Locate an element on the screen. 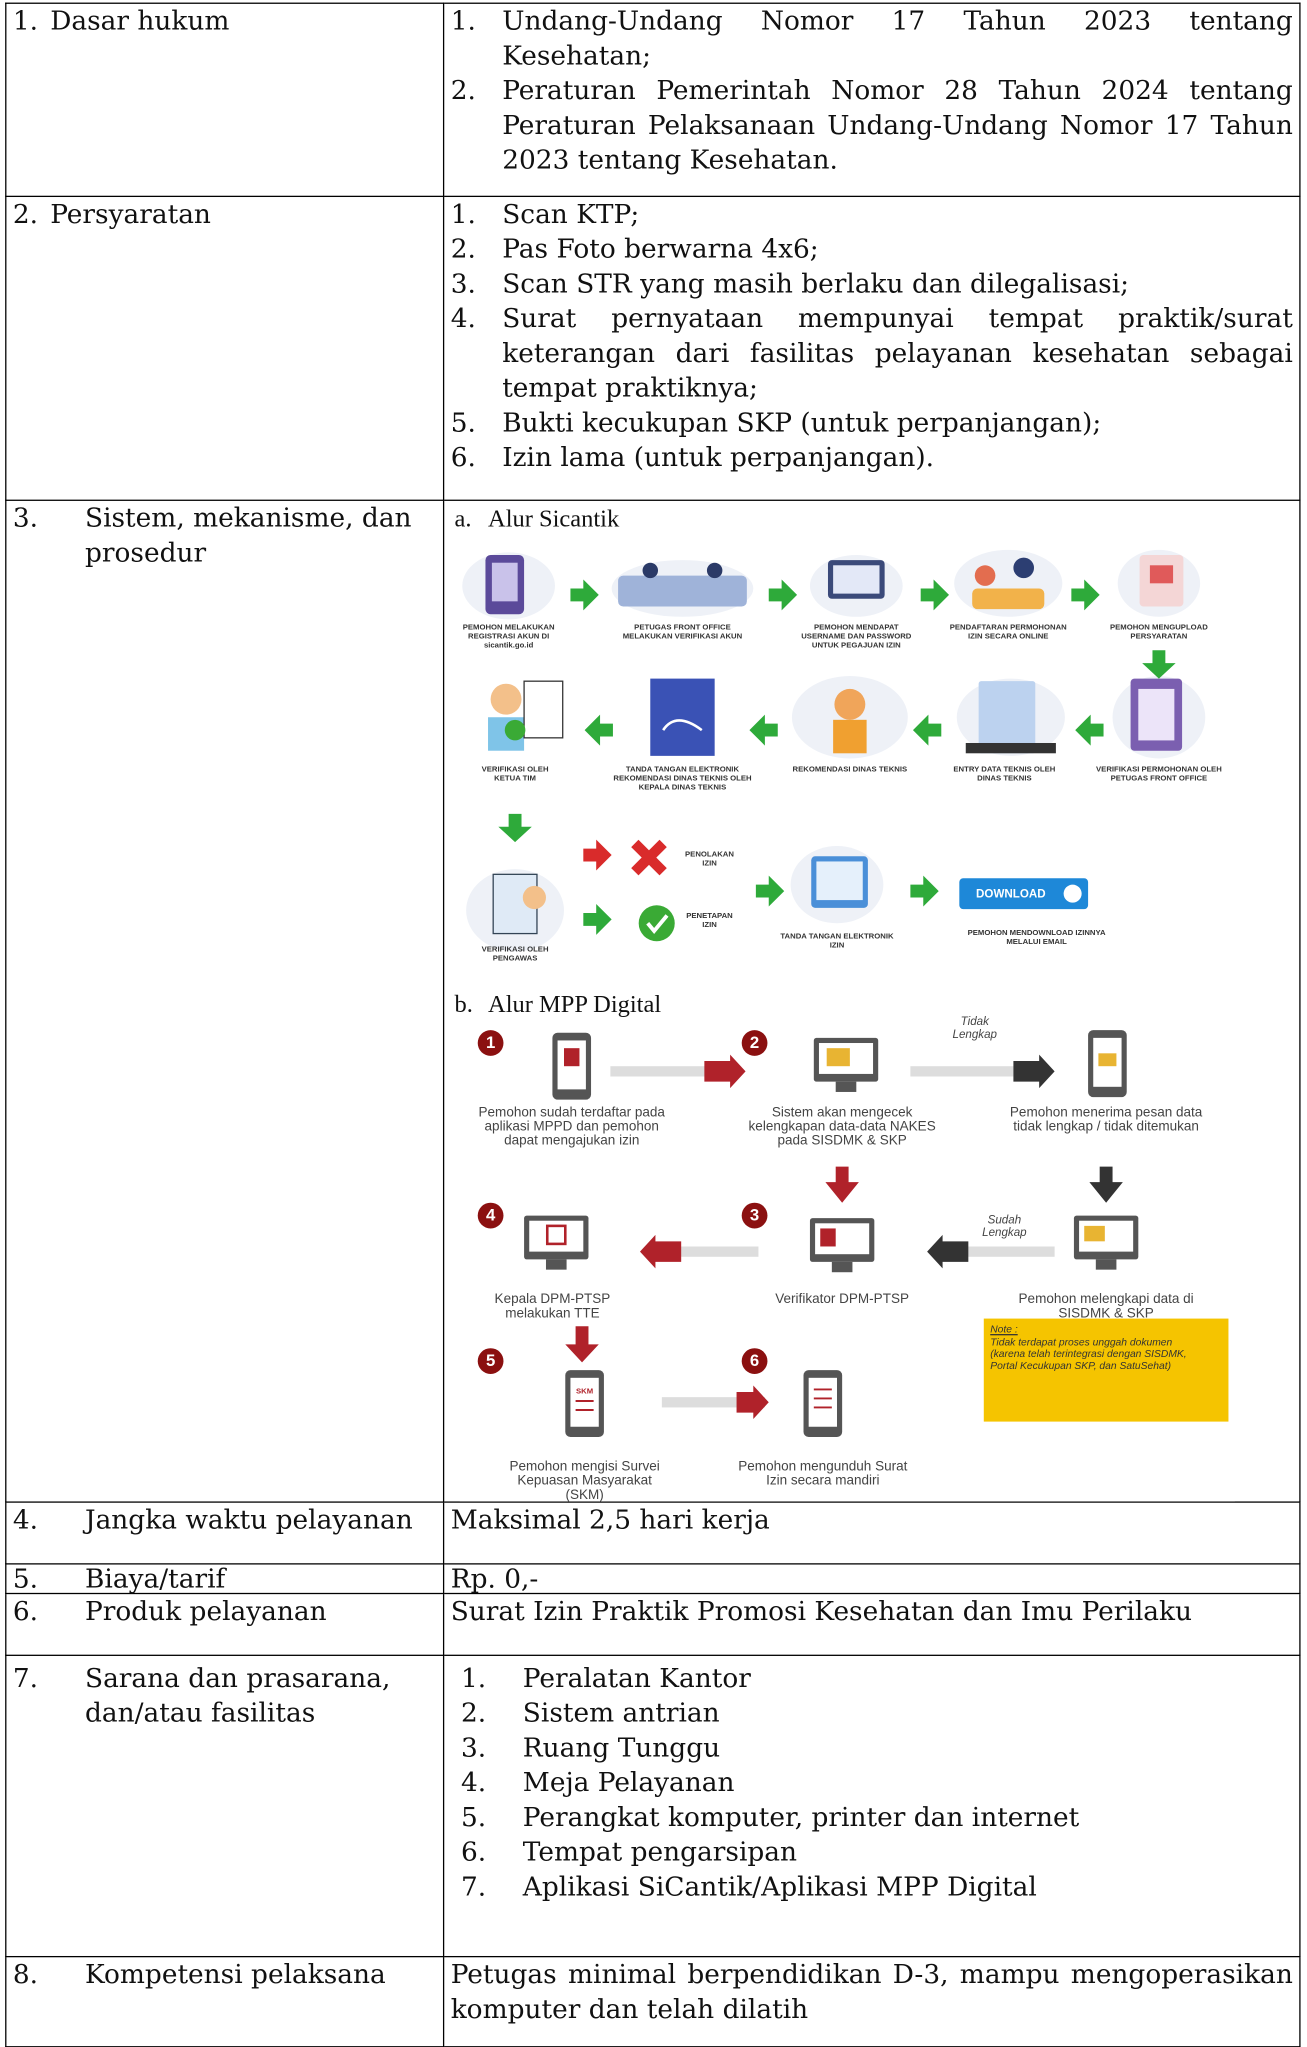  table-row: 5. Biaya/tarif Rp. 0,- is located at coordinates (653, 1579).